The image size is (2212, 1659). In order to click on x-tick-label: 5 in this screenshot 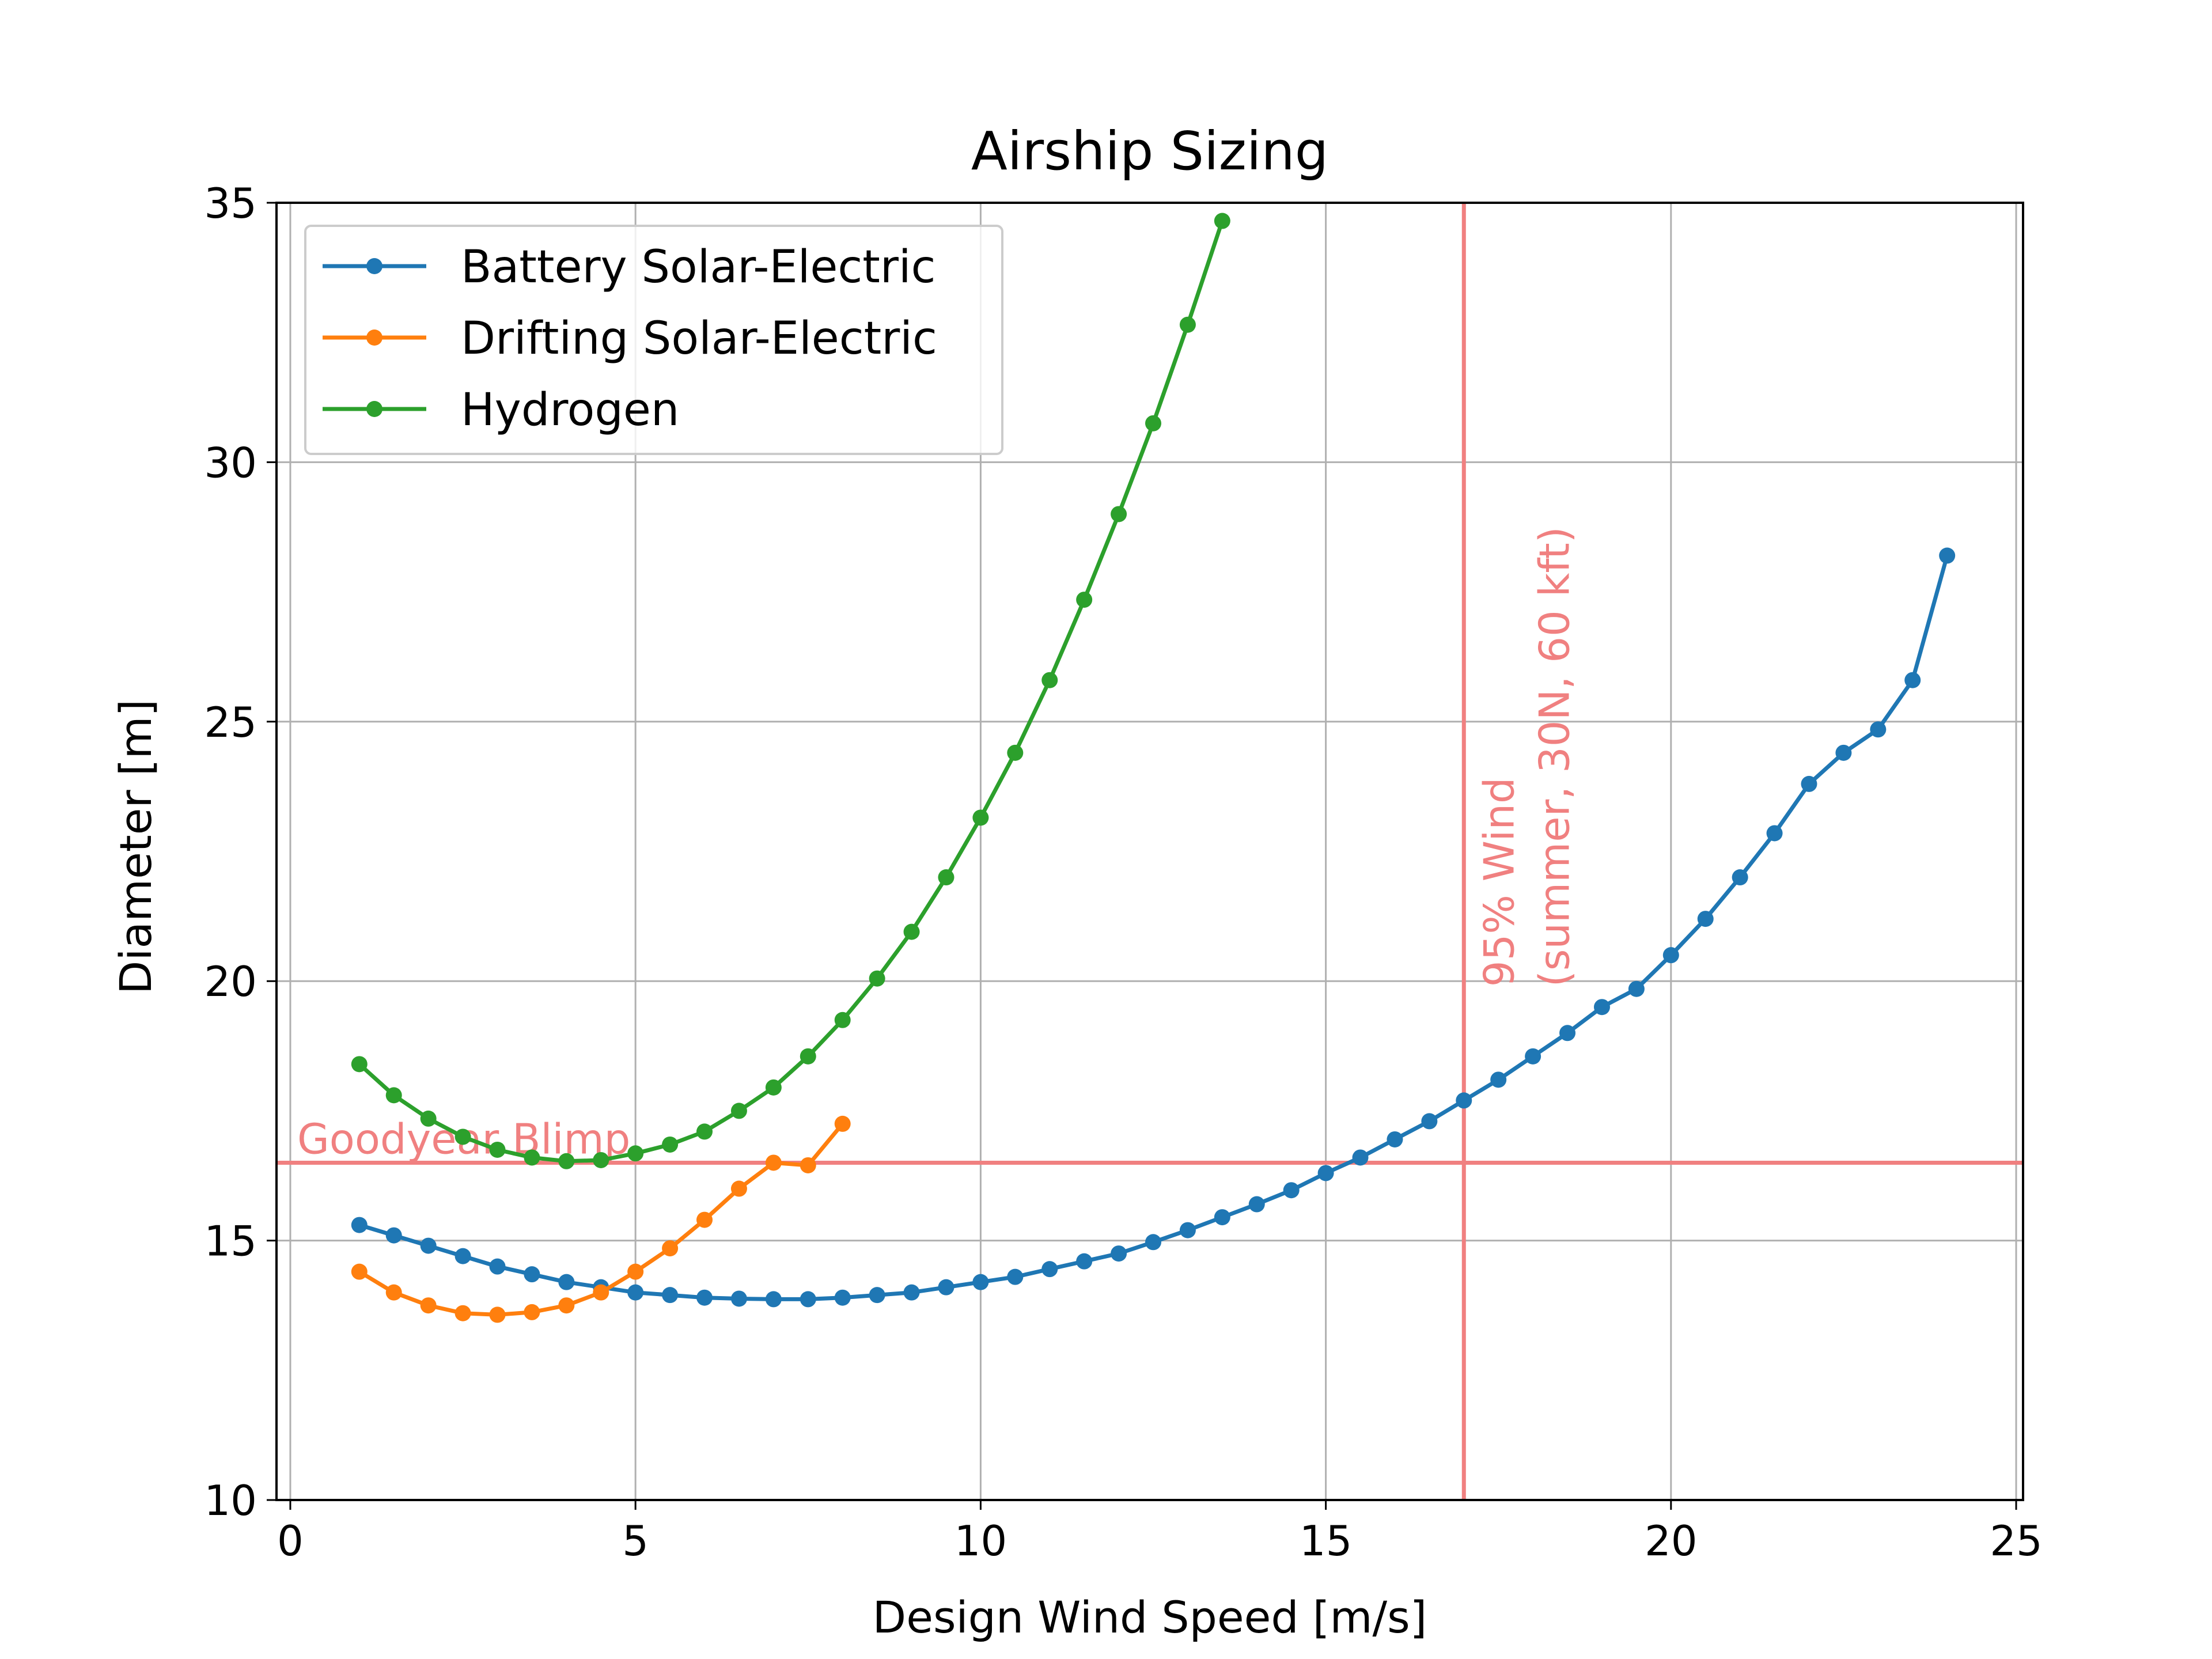, I will do `click(635, 1541)`.